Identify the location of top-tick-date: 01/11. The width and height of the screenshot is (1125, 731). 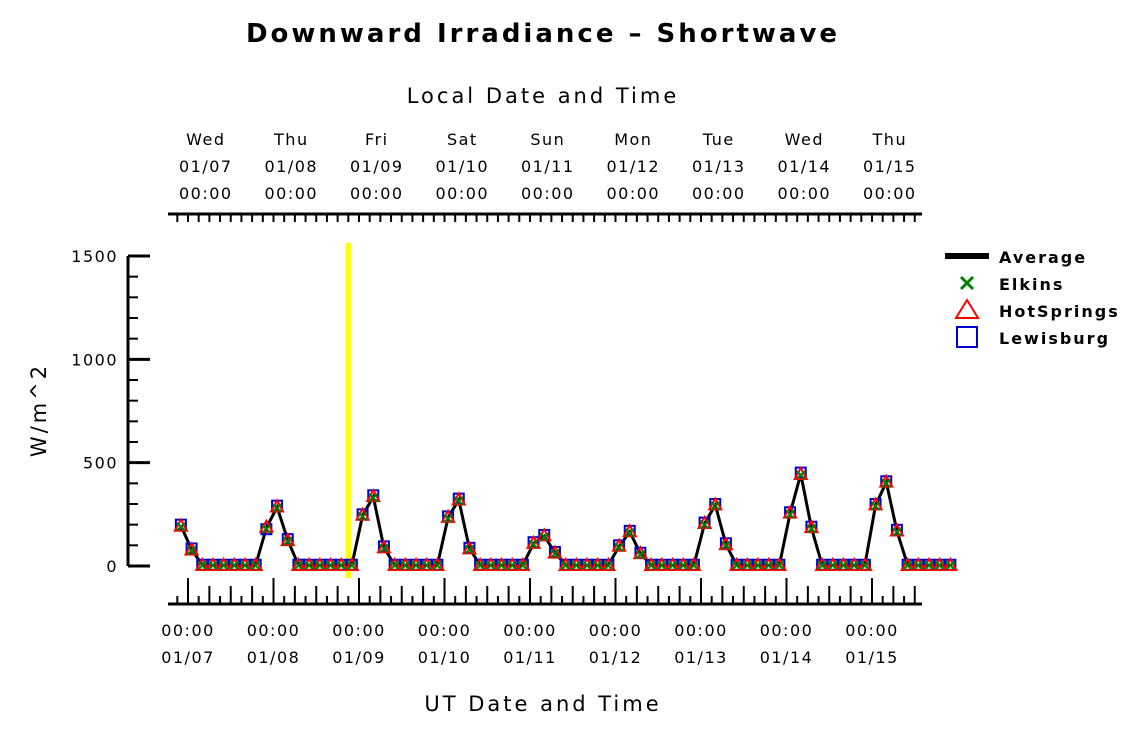
(548, 166).